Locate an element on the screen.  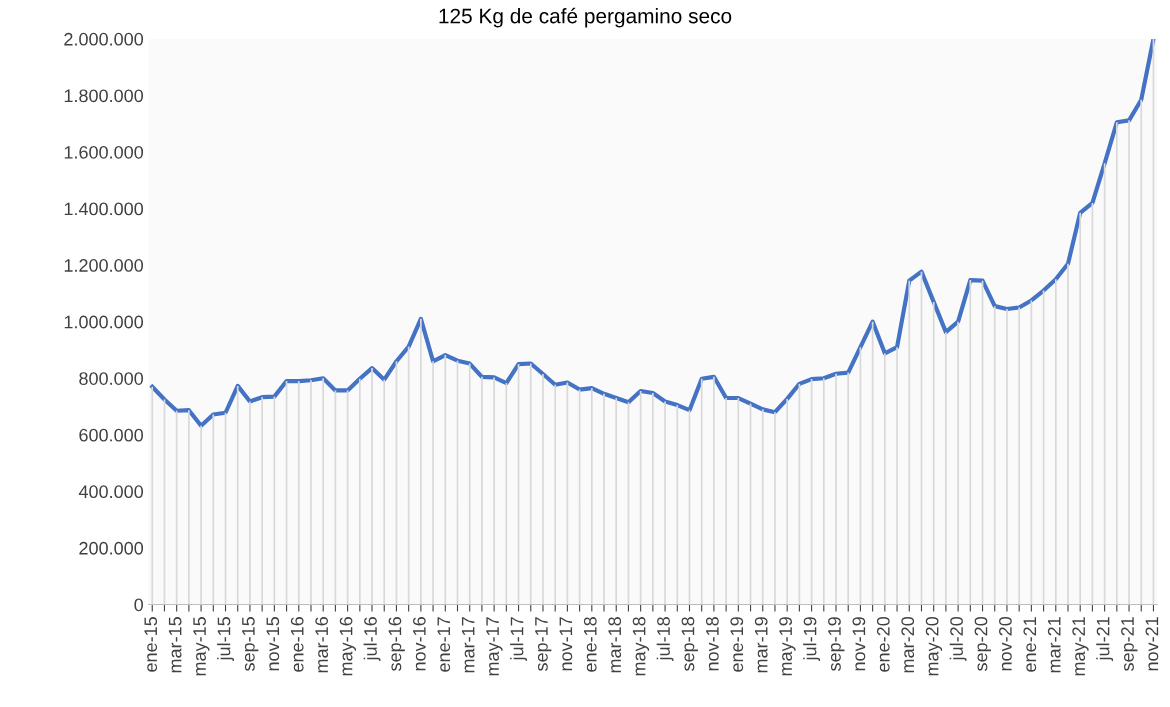
x-tick-label: nov-16 is located at coordinates (419, 644).